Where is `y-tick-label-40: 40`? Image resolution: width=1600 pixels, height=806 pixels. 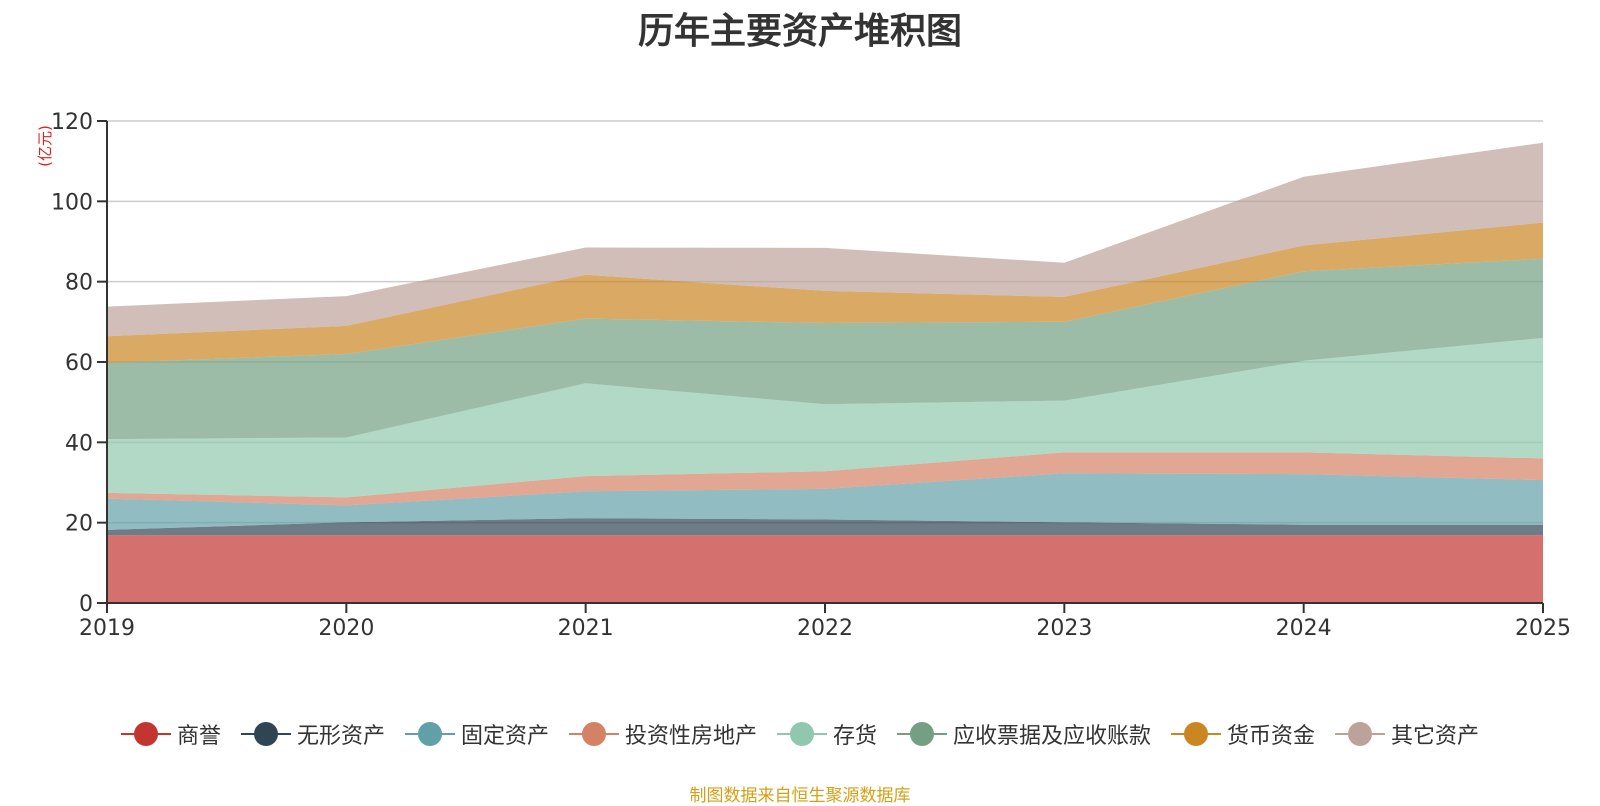
y-tick-label-40: 40 is located at coordinates (79, 443).